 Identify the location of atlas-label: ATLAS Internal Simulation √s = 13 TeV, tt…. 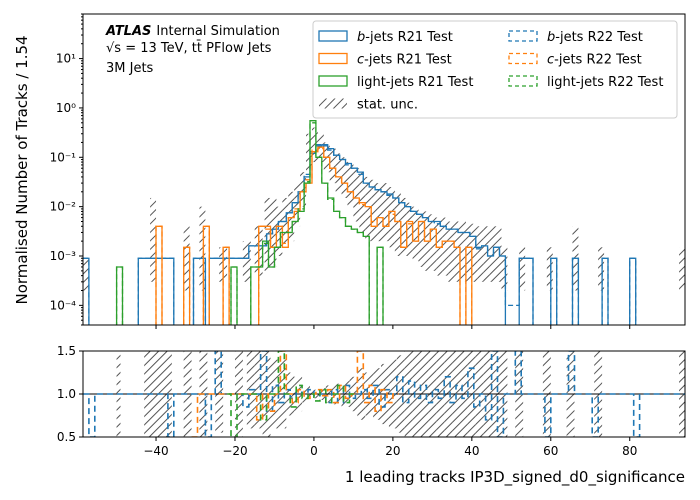
(192, 50).